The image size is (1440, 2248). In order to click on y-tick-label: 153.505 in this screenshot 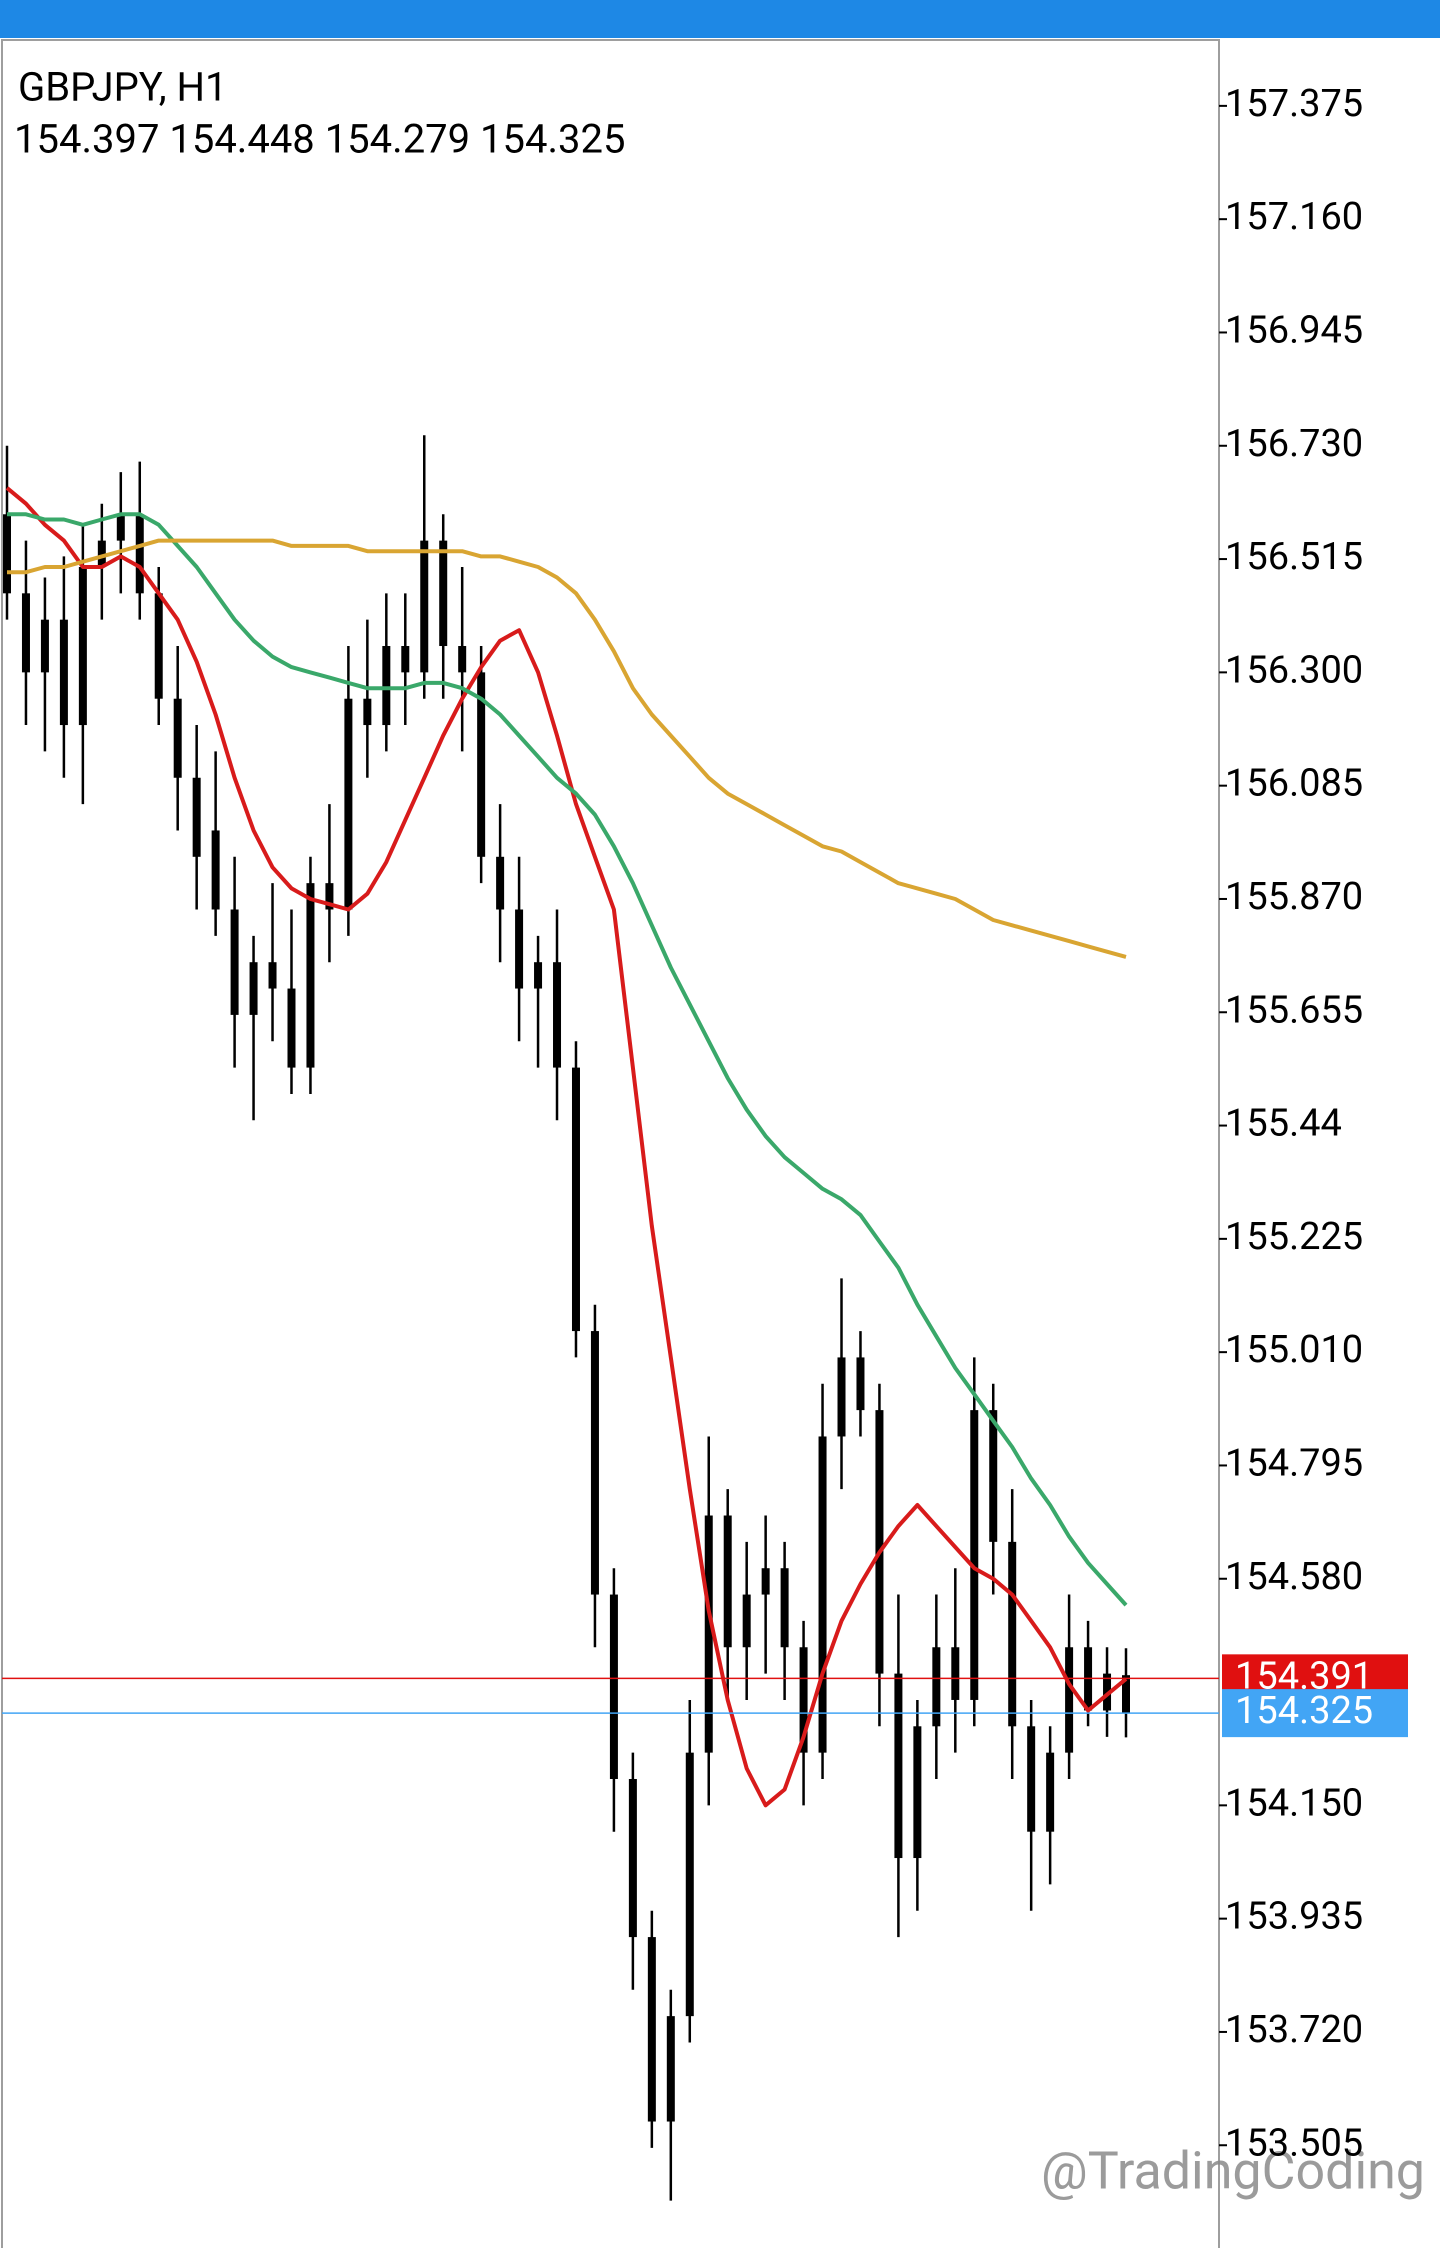, I will do `click(1294, 2143)`.